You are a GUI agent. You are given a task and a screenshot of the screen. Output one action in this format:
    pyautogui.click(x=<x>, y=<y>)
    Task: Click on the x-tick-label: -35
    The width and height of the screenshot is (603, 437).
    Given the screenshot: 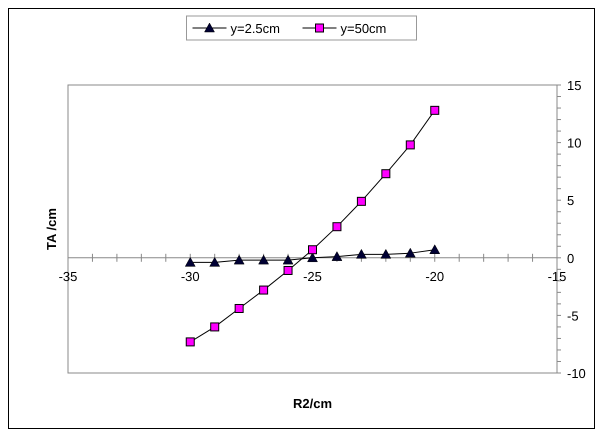 What is the action you would take?
    pyautogui.click(x=68, y=276)
    